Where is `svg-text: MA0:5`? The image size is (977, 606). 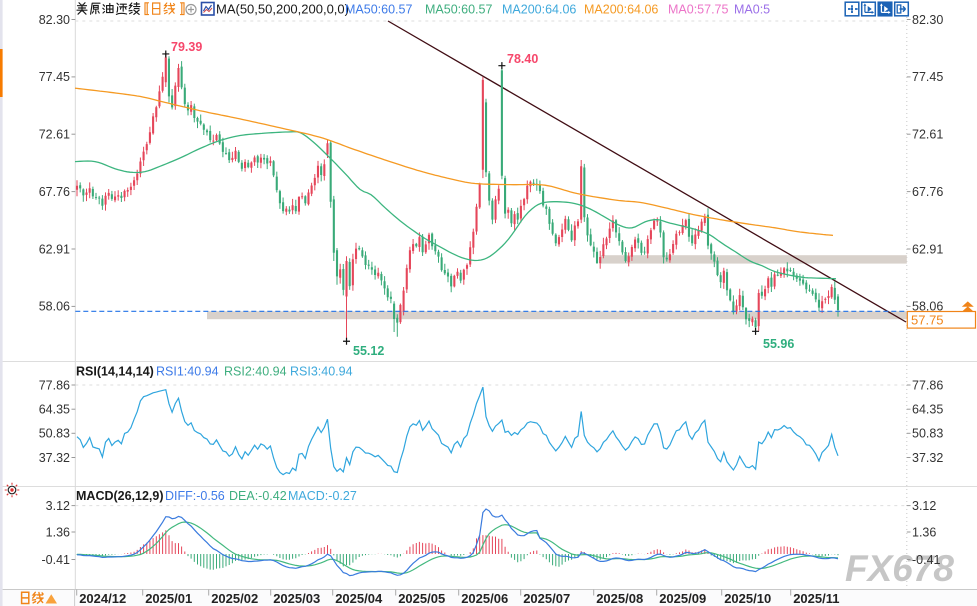 svg-text: MA0:5 is located at coordinates (752, 10).